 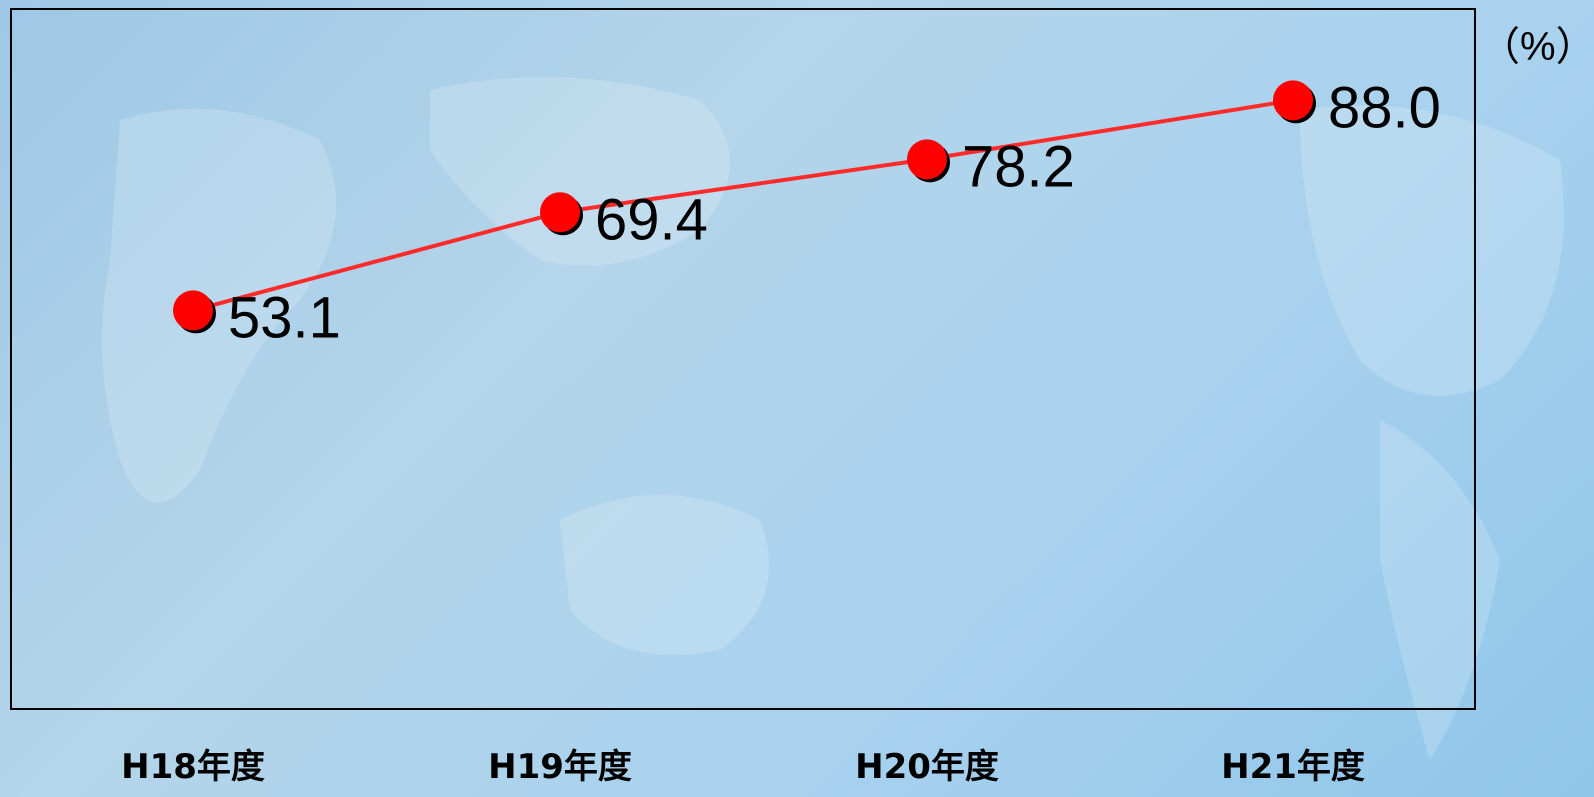 What do you see at coordinates (1018, 166) in the screenshot?
I see `data-label: 78.2` at bounding box center [1018, 166].